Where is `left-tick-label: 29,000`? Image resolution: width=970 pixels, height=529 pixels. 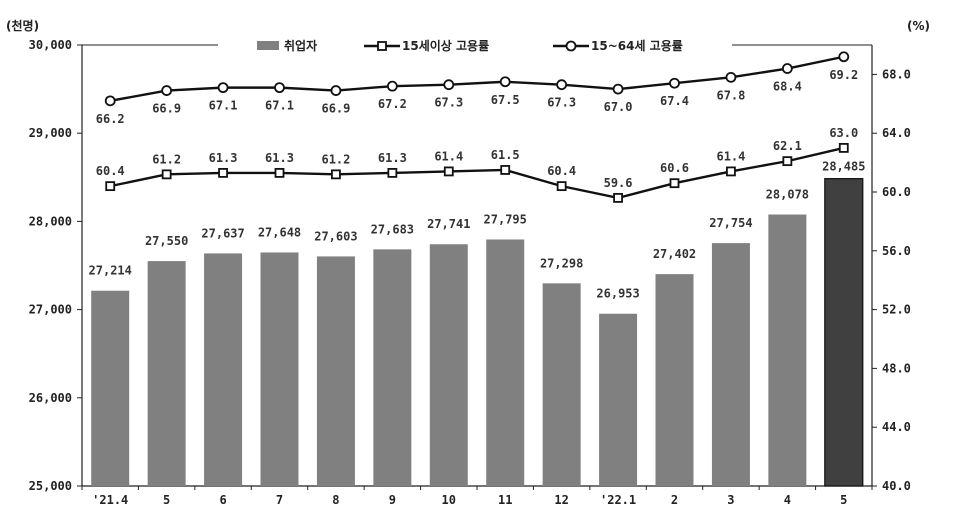
left-tick-label: 29,000 is located at coordinates (50, 133).